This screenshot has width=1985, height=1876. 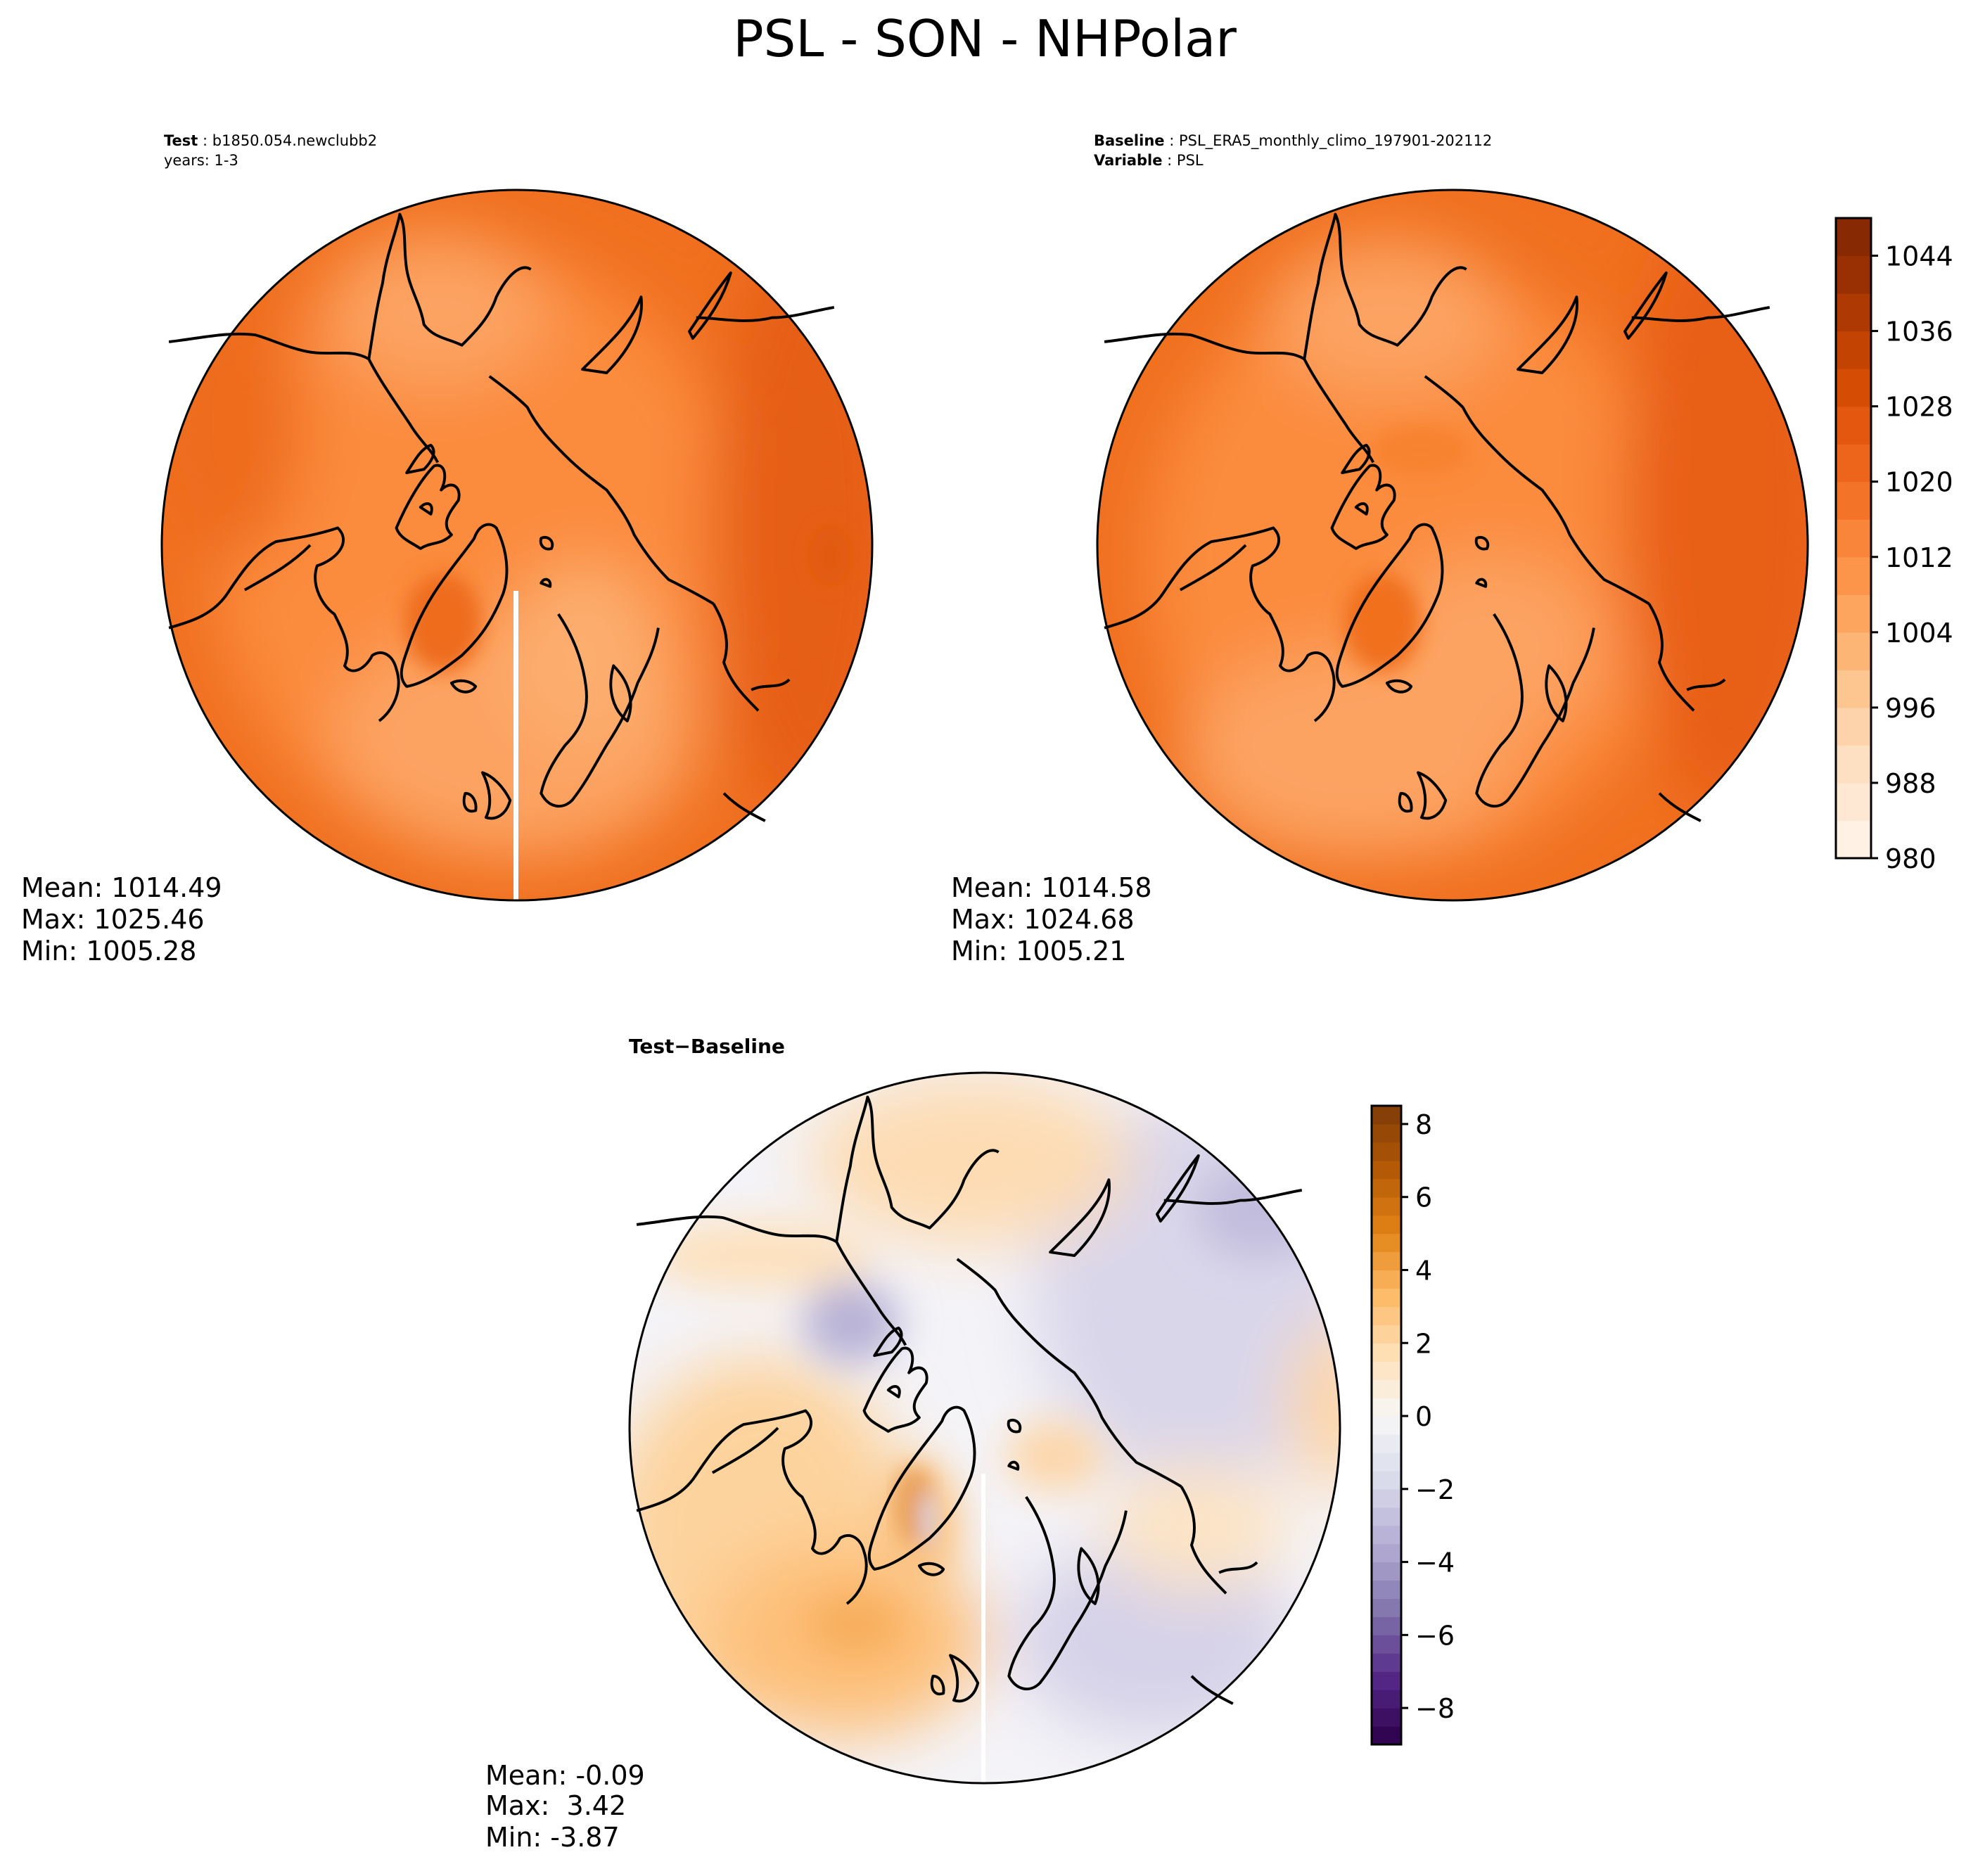 I want to click on colorbar-tick-label: 1044, so click(x=1919, y=256).